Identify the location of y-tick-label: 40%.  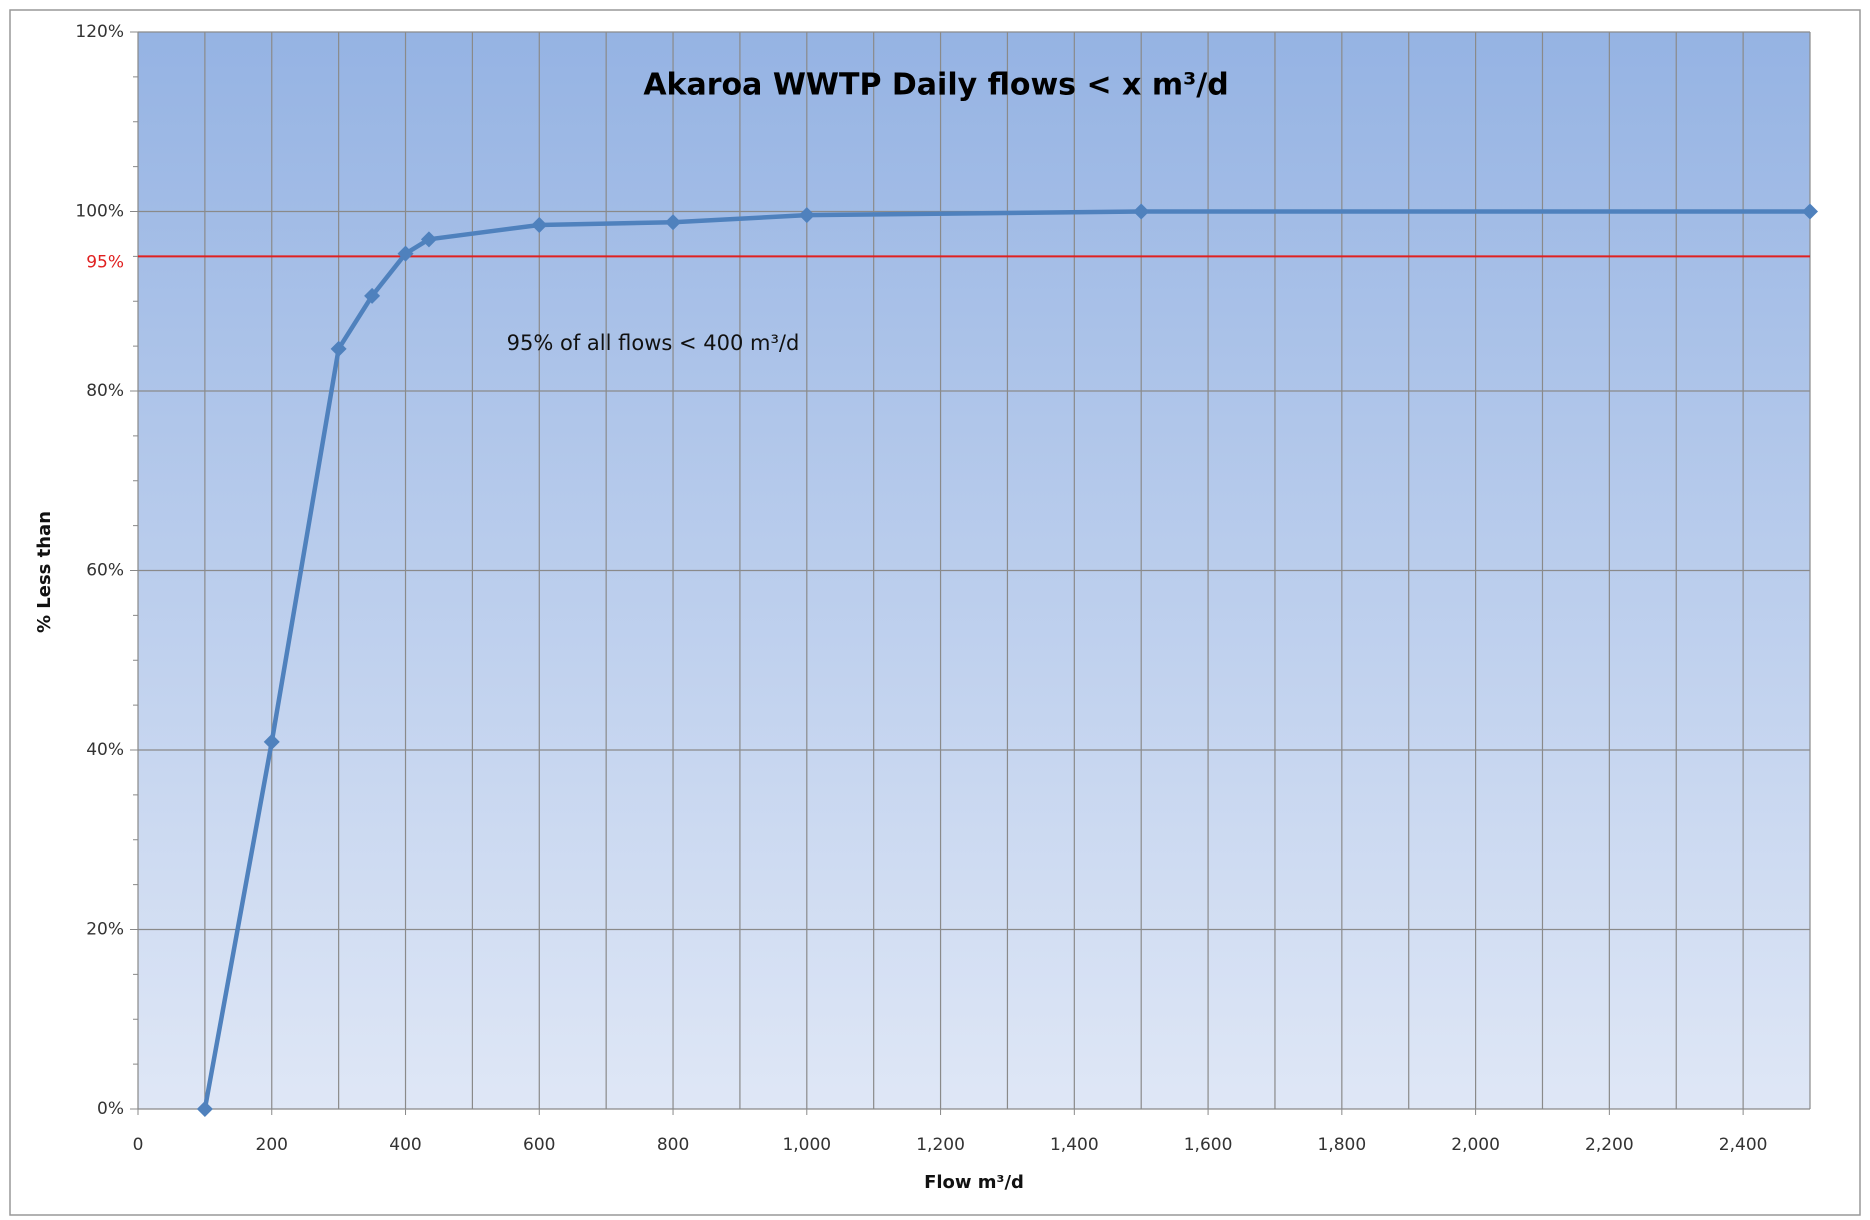
(105, 750).